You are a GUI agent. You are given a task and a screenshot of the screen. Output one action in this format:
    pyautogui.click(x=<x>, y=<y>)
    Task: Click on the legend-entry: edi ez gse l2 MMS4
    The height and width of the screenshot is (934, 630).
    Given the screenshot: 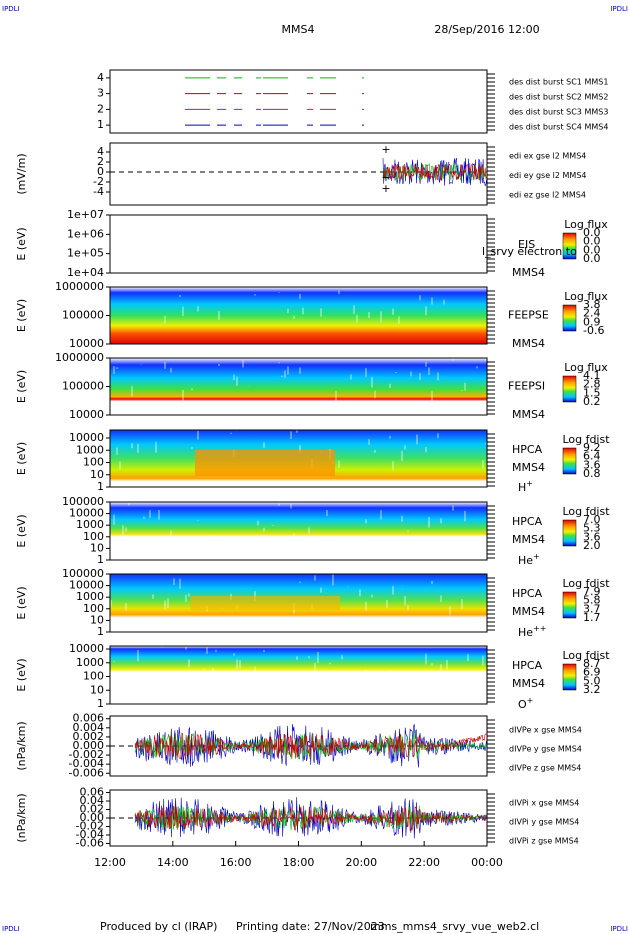 What is the action you would take?
    pyautogui.click(x=547, y=195)
    